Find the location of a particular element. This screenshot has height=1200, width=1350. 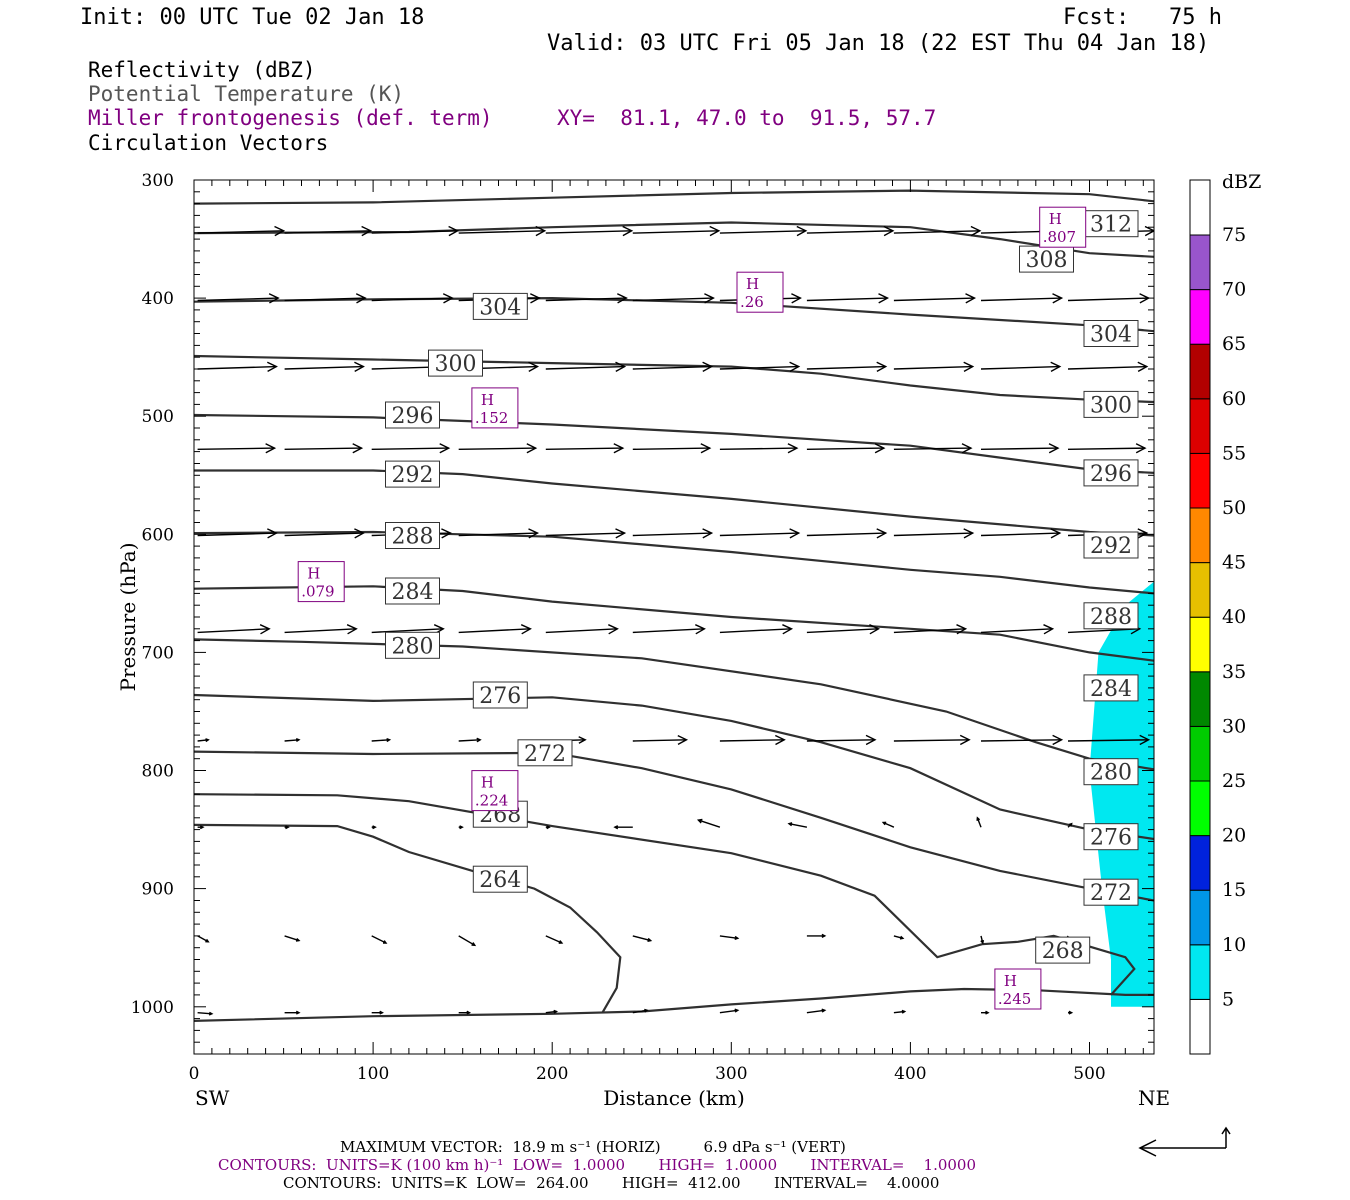

colorbar-label: 10 is located at coordinates (1234, 945).